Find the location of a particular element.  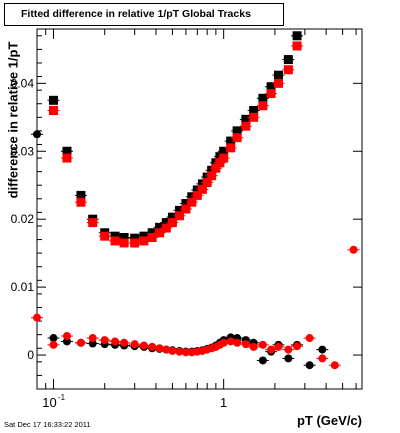

y-tick-label: 0.02 is located at coordinates (23, 219).